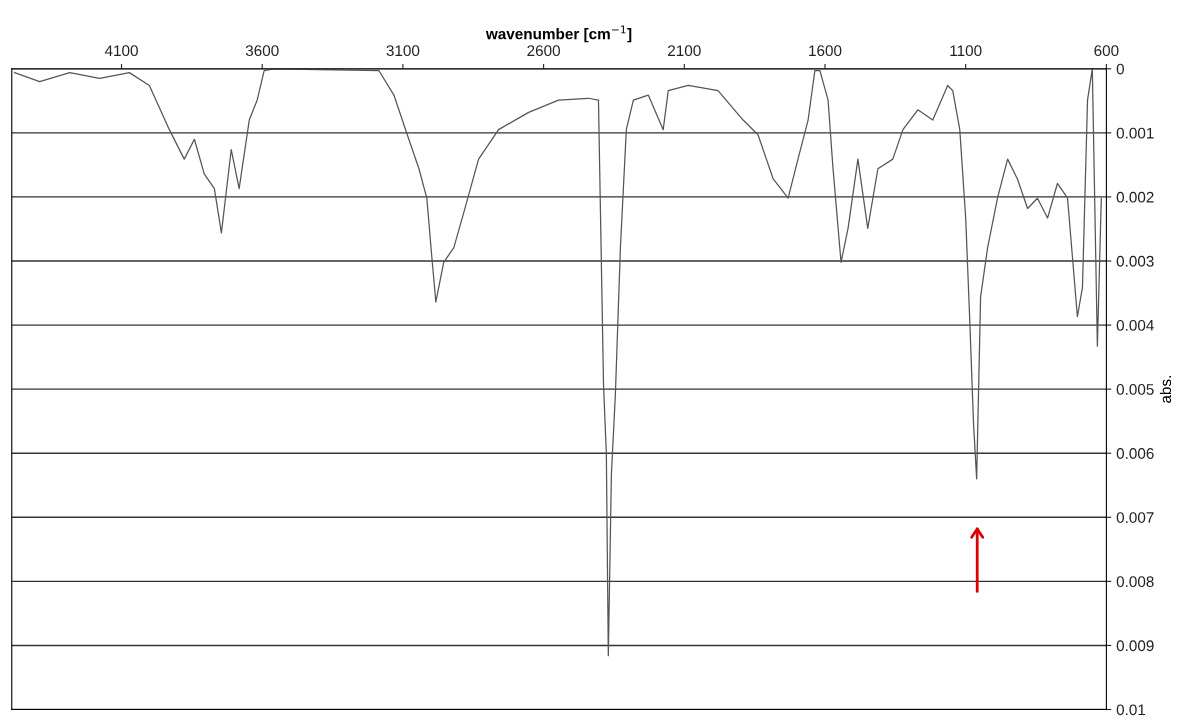 Image resolution: width=1177 pixels, height=724 pixels. What do you see at coordinates (1135, 582) in the screenshot?
I see `y-tick-label: 0.008` at bounding box center [1135, 582].